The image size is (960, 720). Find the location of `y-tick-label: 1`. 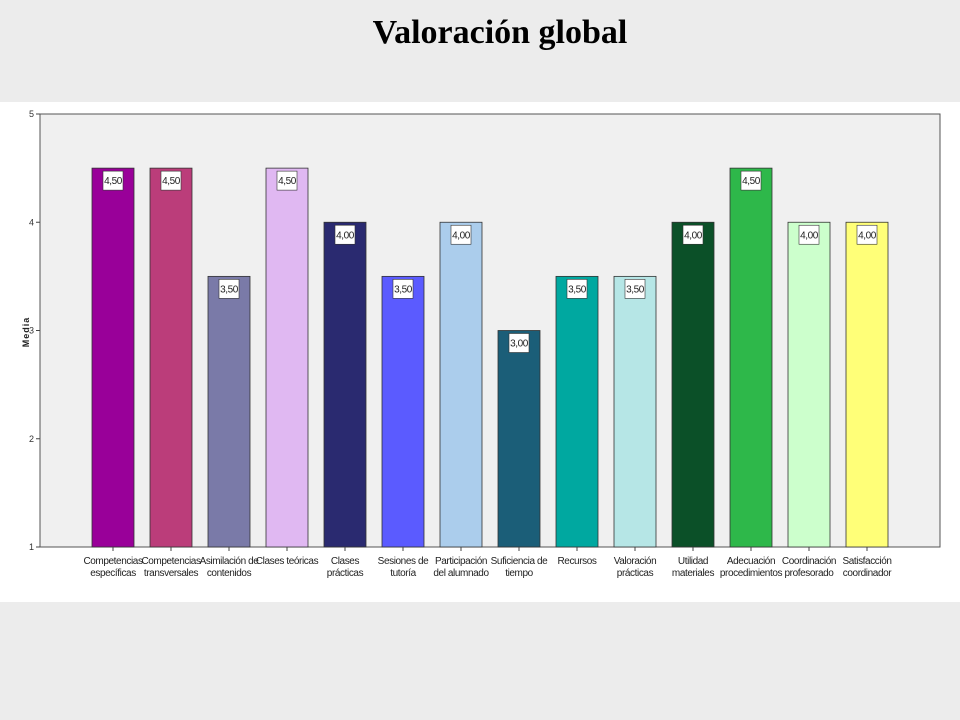

y-tick-label: 1 is located at coordinates (31, 547).